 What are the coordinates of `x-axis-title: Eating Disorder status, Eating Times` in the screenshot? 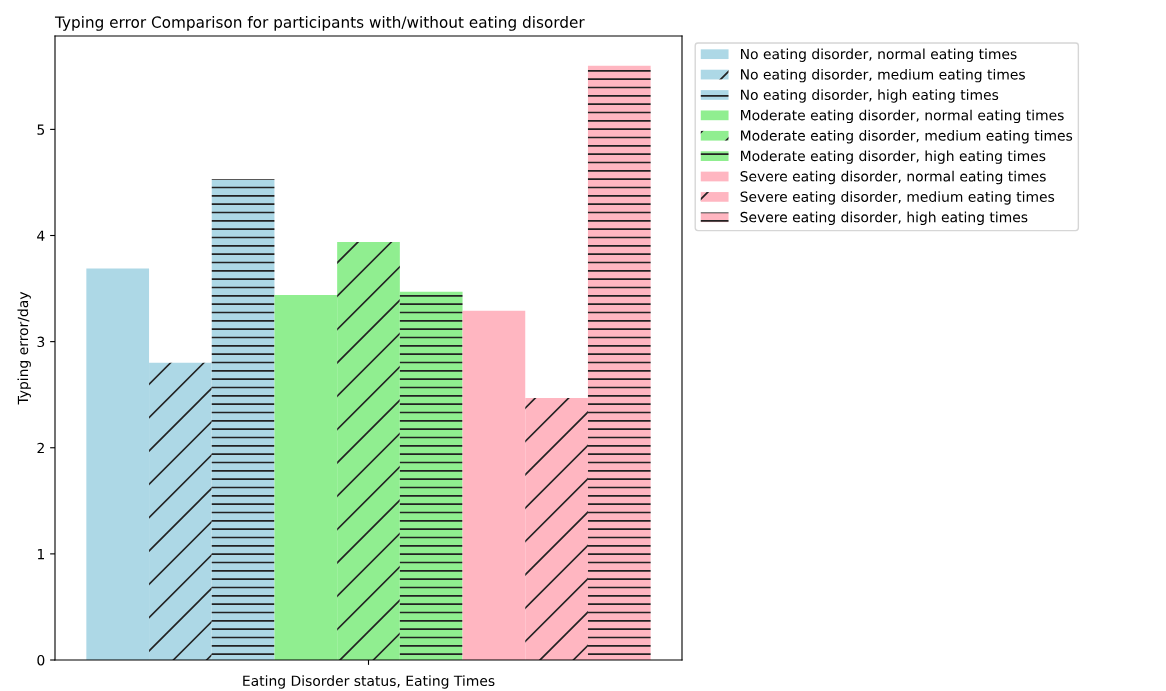 It's located at (369, 682).